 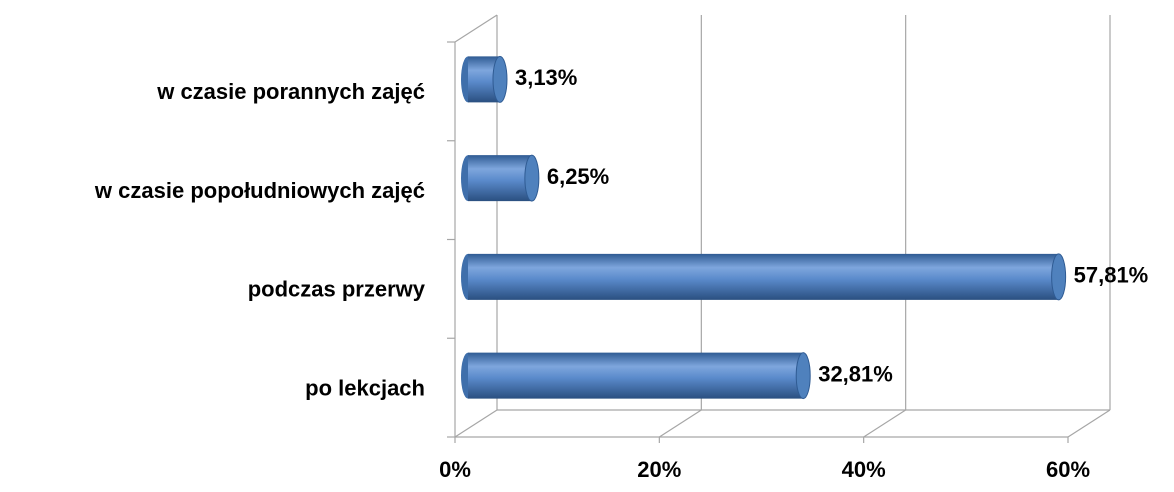 What do you see at coordinates (855, 373) in the screenshot?
I see `data-label: 32,81%` at bounding box center [855, 373].